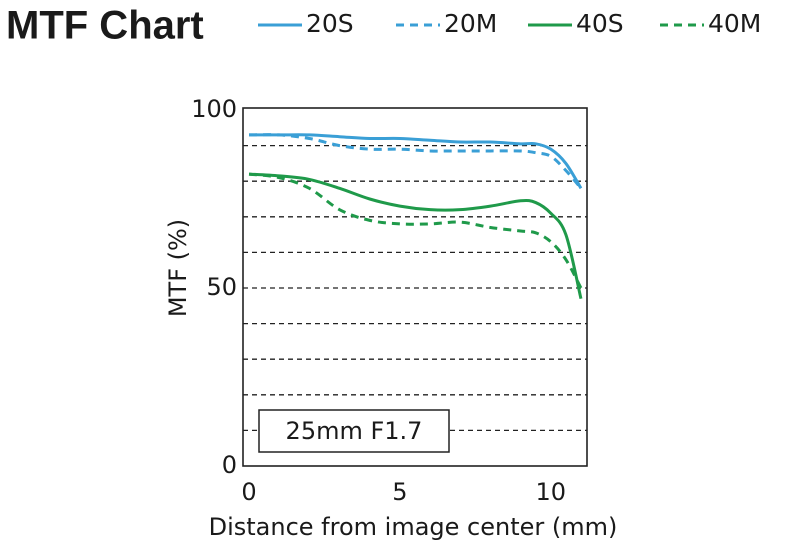 This screenshot has height=552, width=788. What do you see at coordinates (330, 23) in the screenshot?
I see `legend-label: 20S` at bounding box center [330, 23].